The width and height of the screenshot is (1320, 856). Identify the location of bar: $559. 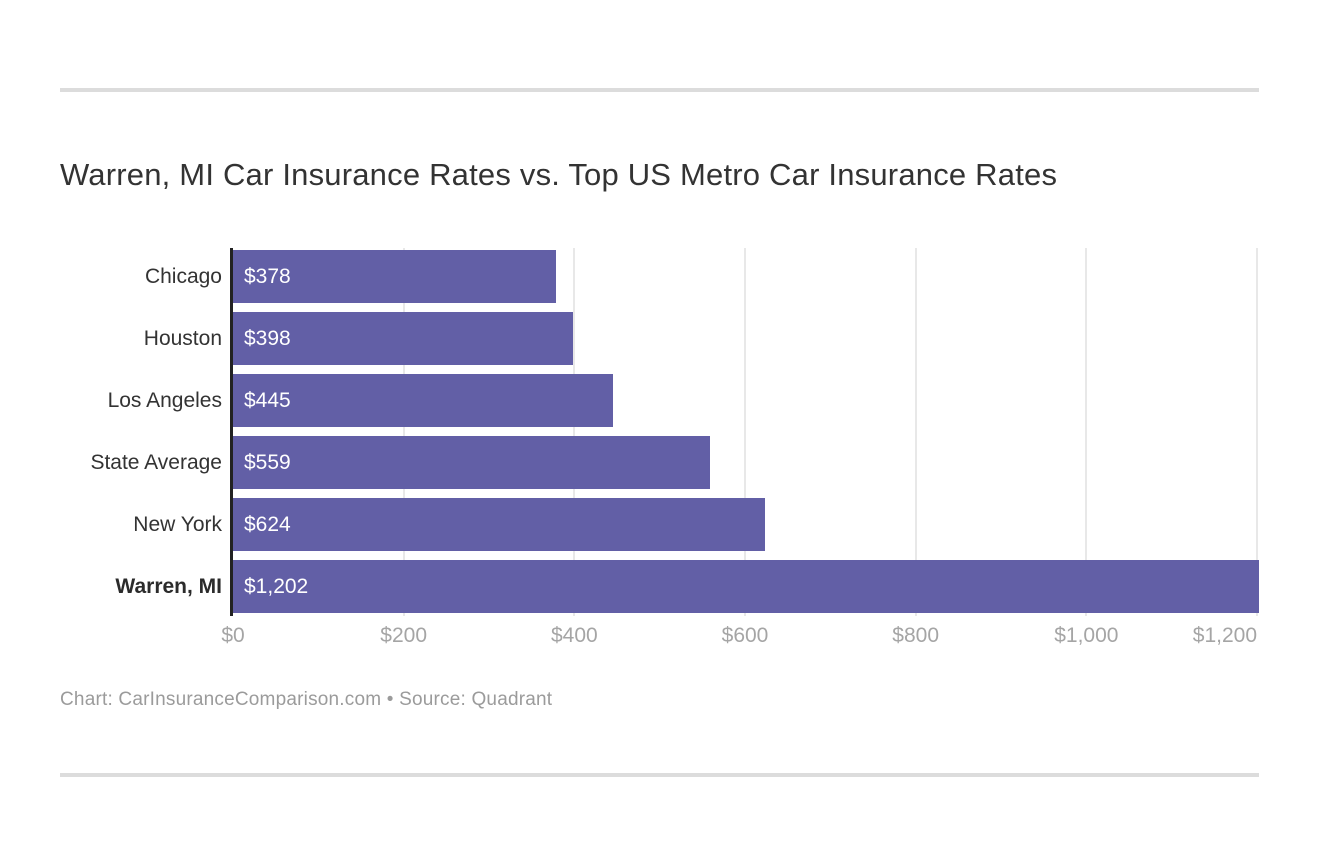
(471, 462).